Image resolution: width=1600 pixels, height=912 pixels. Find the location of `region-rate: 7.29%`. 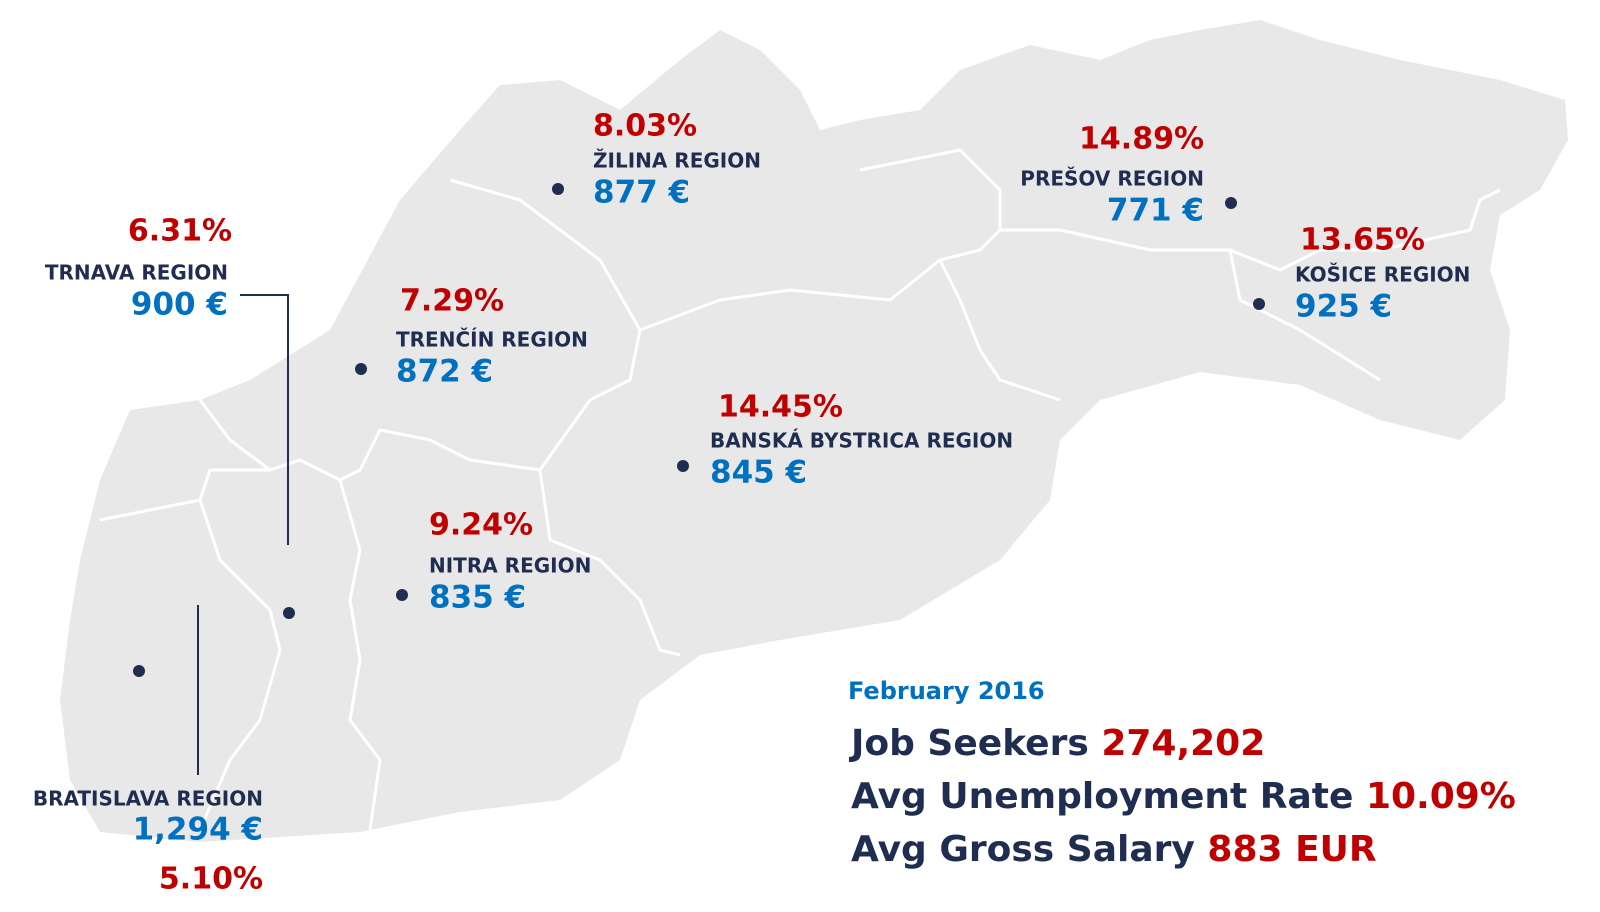

region-rate: 7.29% is located at coordinates (452, 301).